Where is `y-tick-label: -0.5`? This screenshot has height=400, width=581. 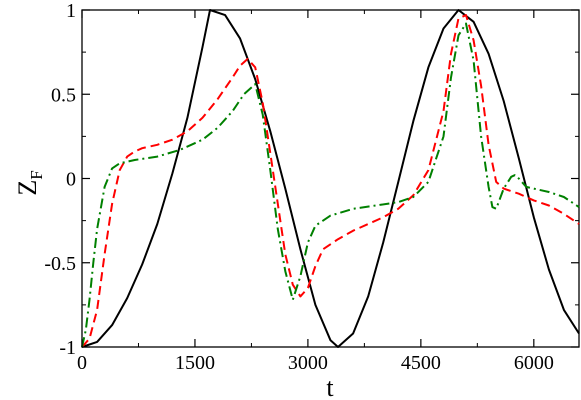
y-tick-label: -0.5 is located at coordinates (60, 264).